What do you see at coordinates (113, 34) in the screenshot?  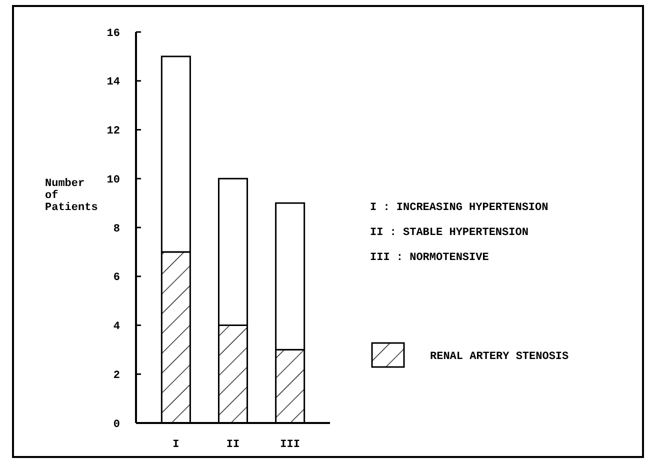 I see `y-tick-label: 16` at bounding box center [113, 34].